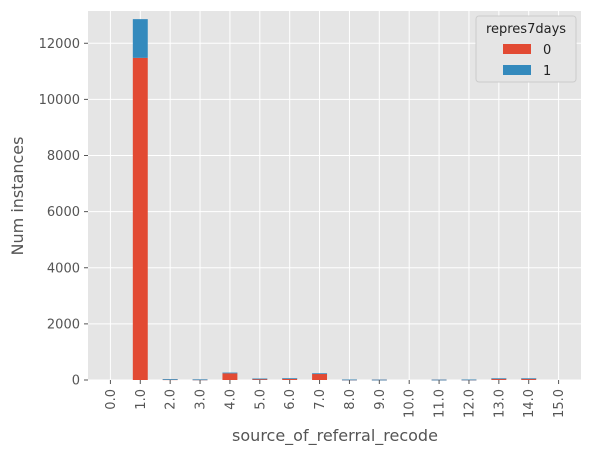 Image resolution: width=593 pixels, height=454 pixels. I want to click on bar-14.0-series-1, so click(529, 379).